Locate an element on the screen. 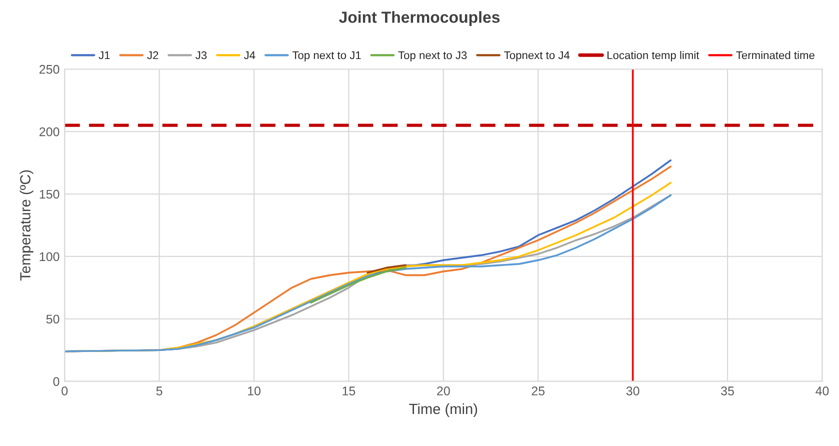 Image resolution: width=839 pixels, height=446 pixels. legend-label: J2 is located at coordinates (152, 55).